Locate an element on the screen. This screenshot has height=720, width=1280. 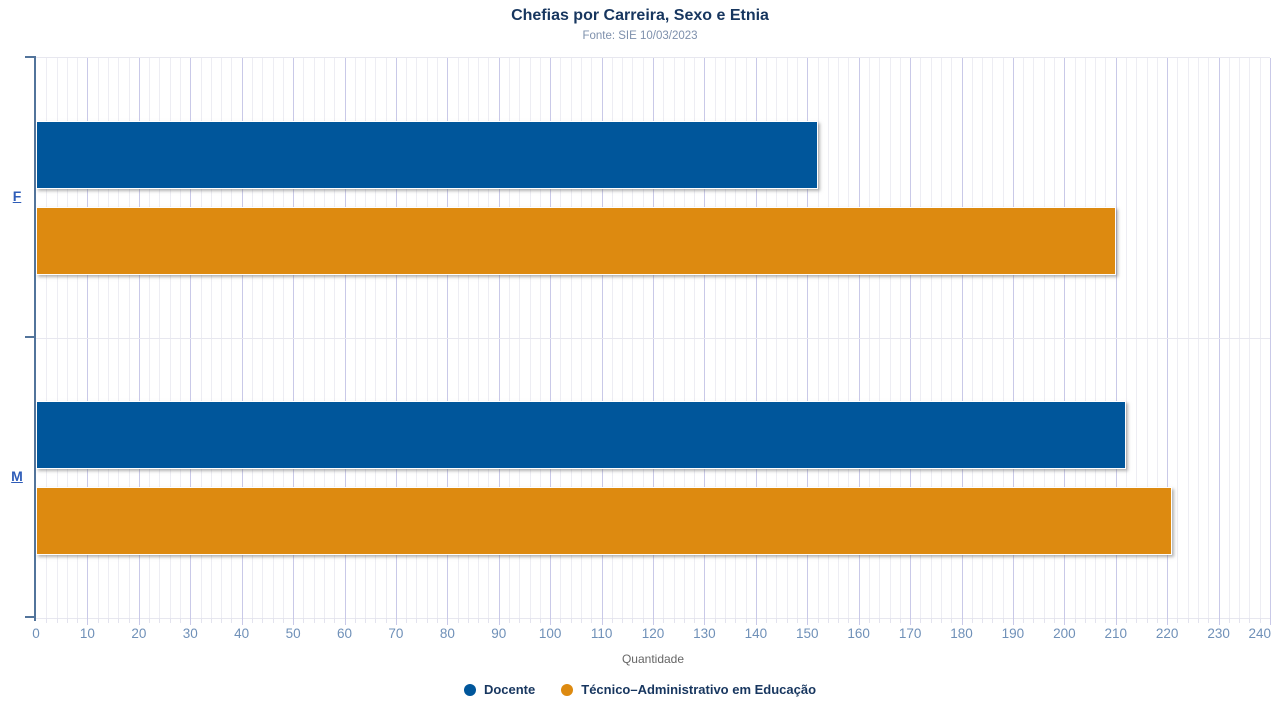
x-tick-label: 220 is located at coordinates (1167, 633).